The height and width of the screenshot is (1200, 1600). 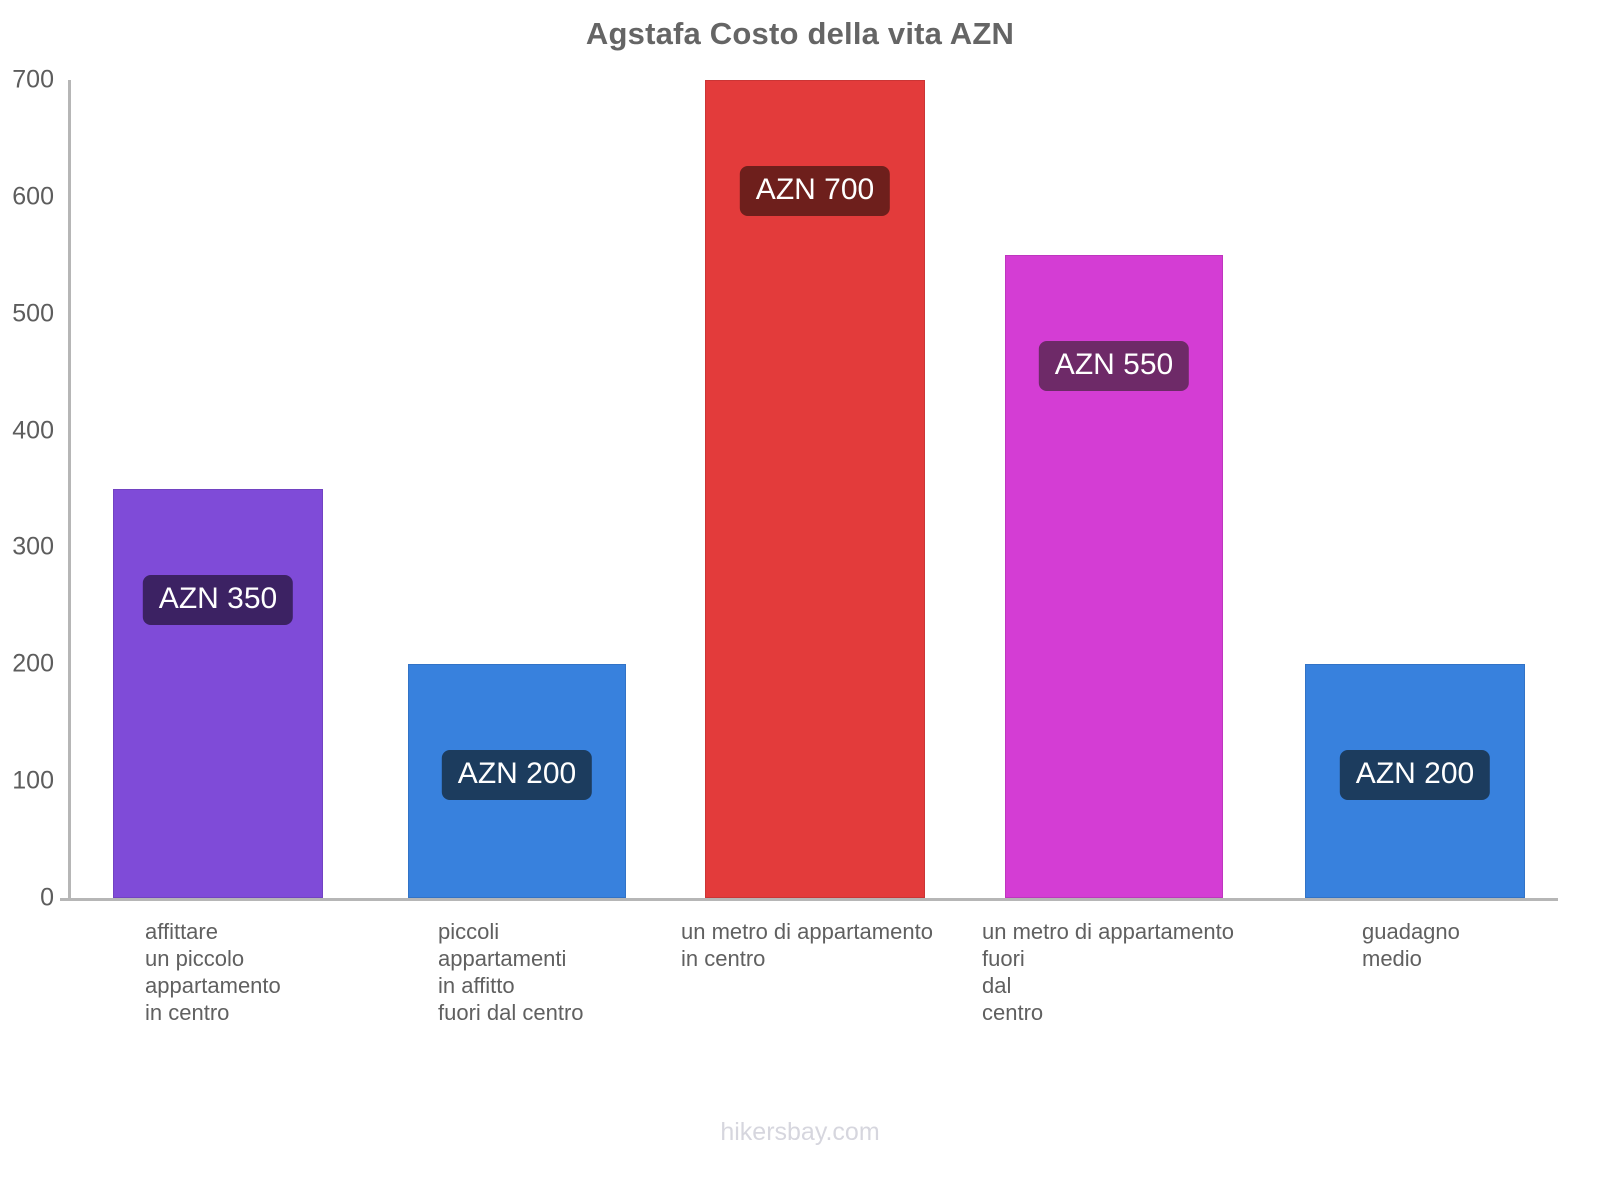 I want to click on bar-0: AZN 350, so click(x=218, y=693).